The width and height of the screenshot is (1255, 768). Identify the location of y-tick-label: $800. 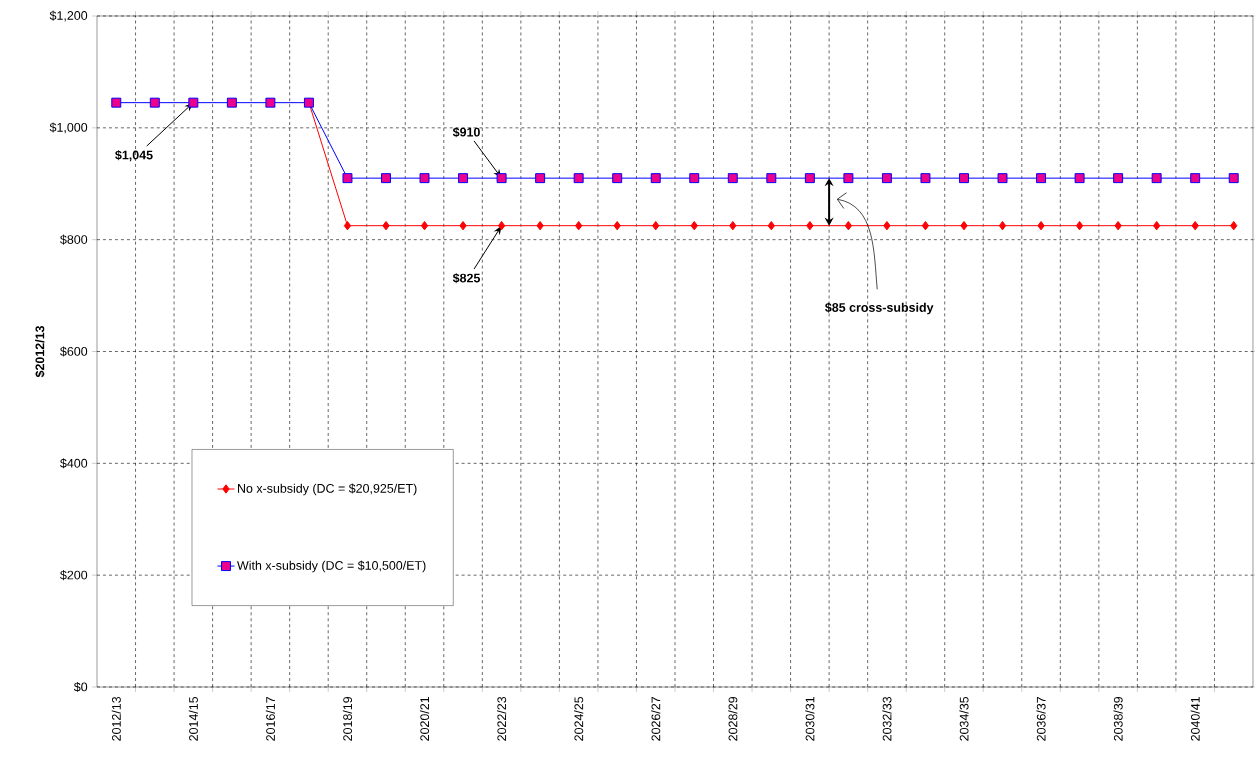
(74, 239).